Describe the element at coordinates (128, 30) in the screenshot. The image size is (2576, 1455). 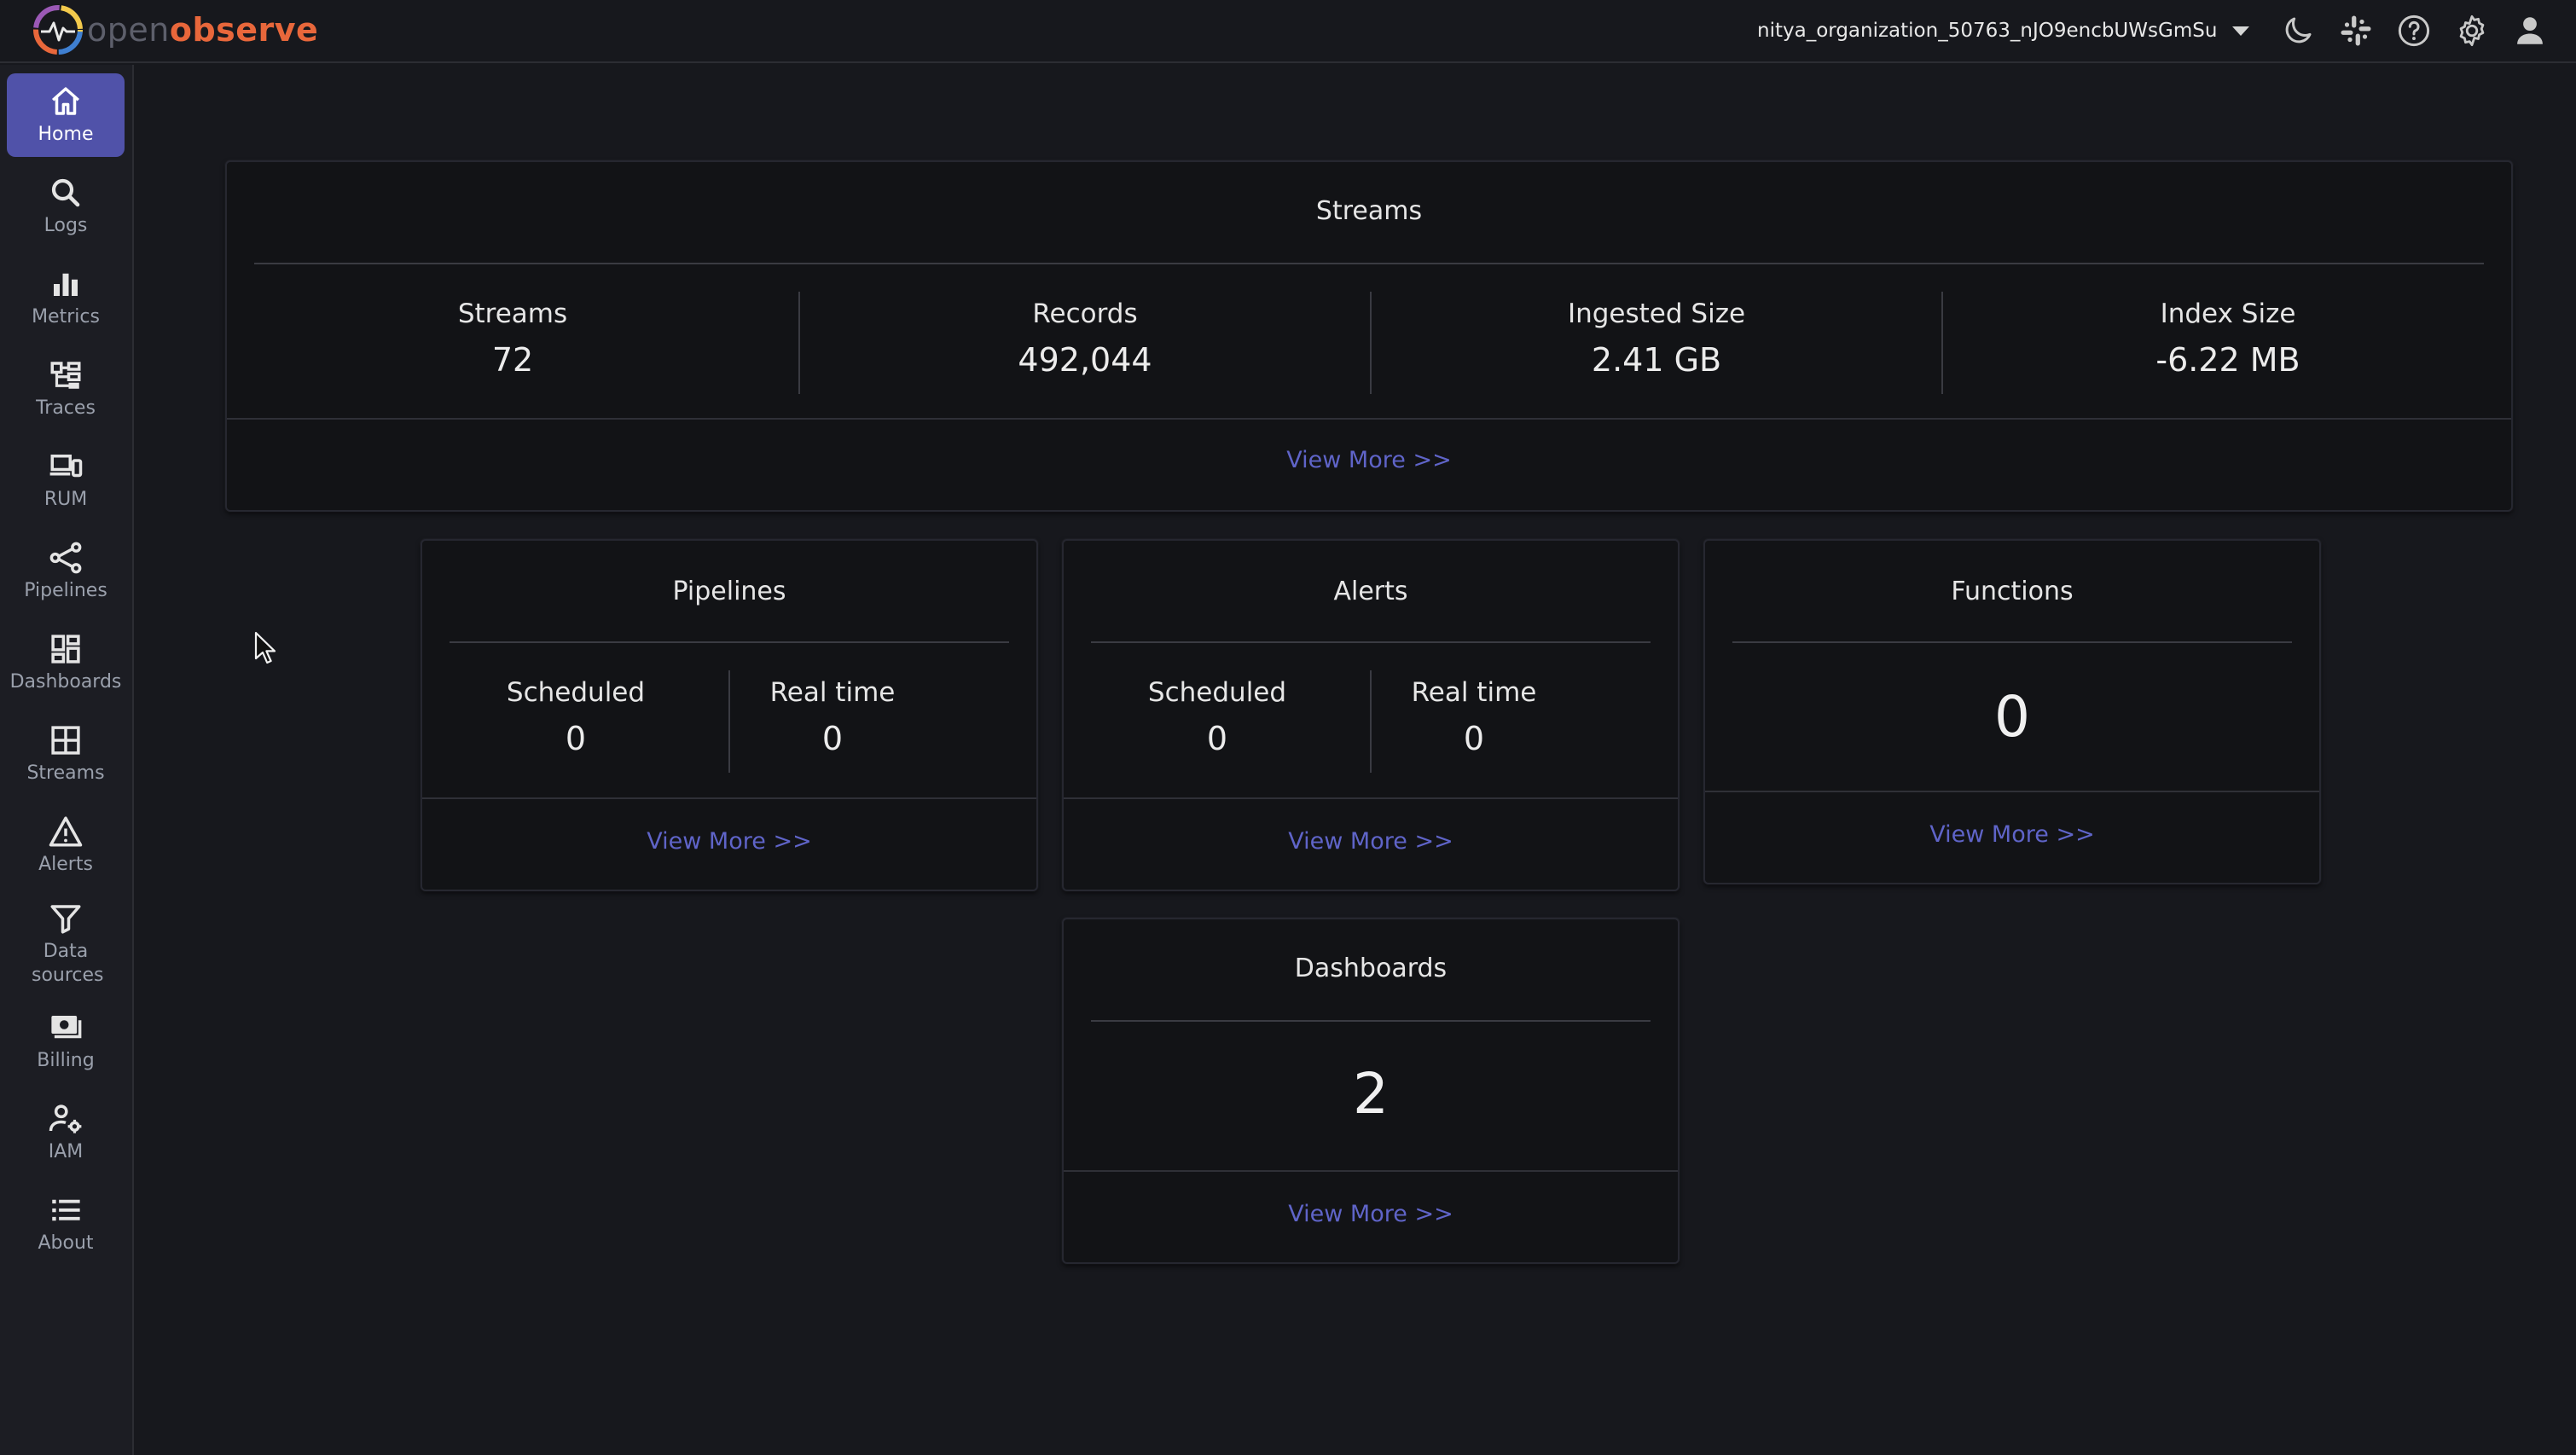
I see `brand-open-text: open` at that location.